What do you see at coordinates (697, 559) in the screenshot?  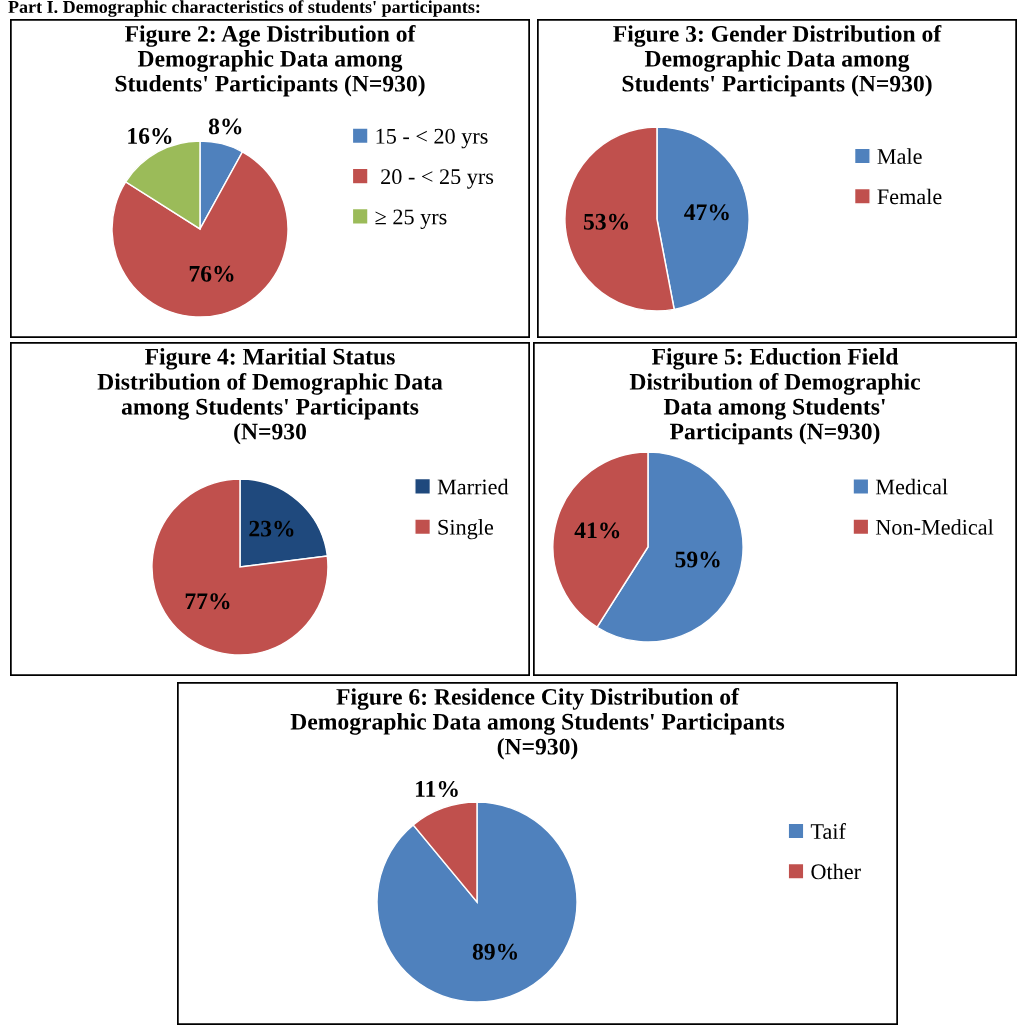 I see `data-label: 59%` at bounding box center [697, 559].